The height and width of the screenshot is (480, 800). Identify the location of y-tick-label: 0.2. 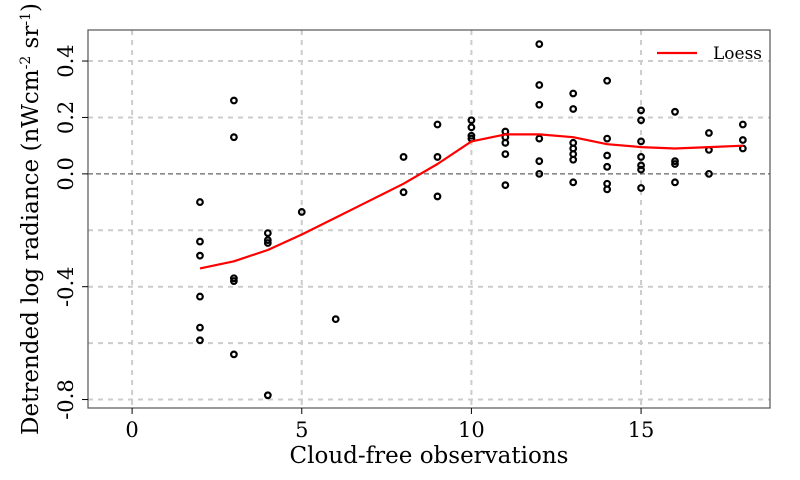
(66, 117).